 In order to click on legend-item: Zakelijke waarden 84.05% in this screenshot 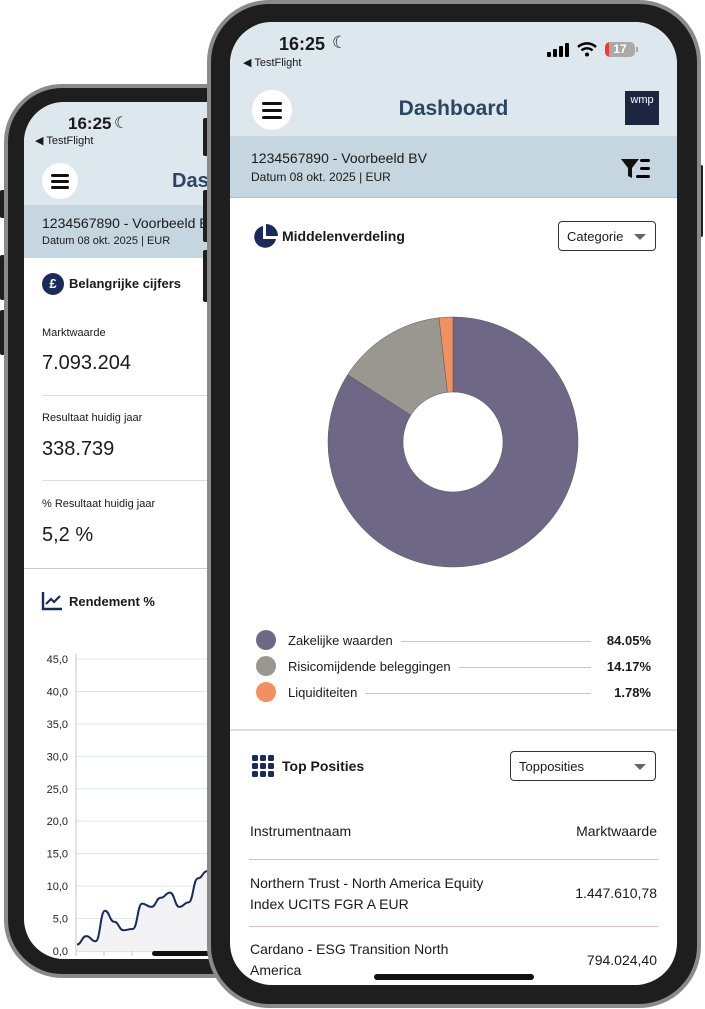, I will do `click(453, 641)`.